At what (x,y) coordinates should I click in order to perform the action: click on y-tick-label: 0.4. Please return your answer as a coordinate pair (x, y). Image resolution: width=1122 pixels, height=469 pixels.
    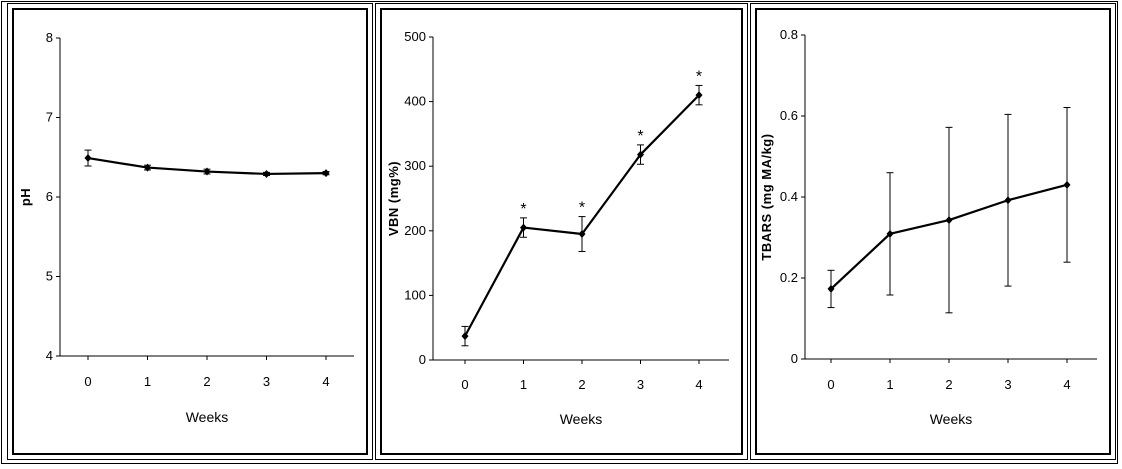
    Looking at the image, I should click on (789, 196).